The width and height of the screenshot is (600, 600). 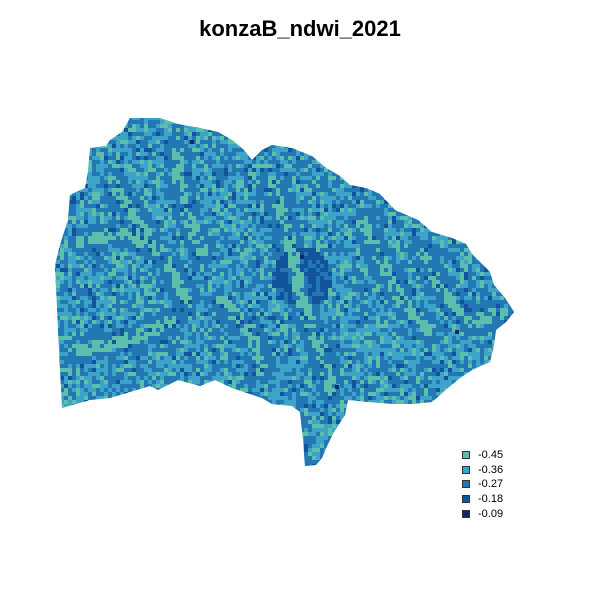 I want to click on map-title: konzaB_ndwi_2021, so click(x=300, y=28).